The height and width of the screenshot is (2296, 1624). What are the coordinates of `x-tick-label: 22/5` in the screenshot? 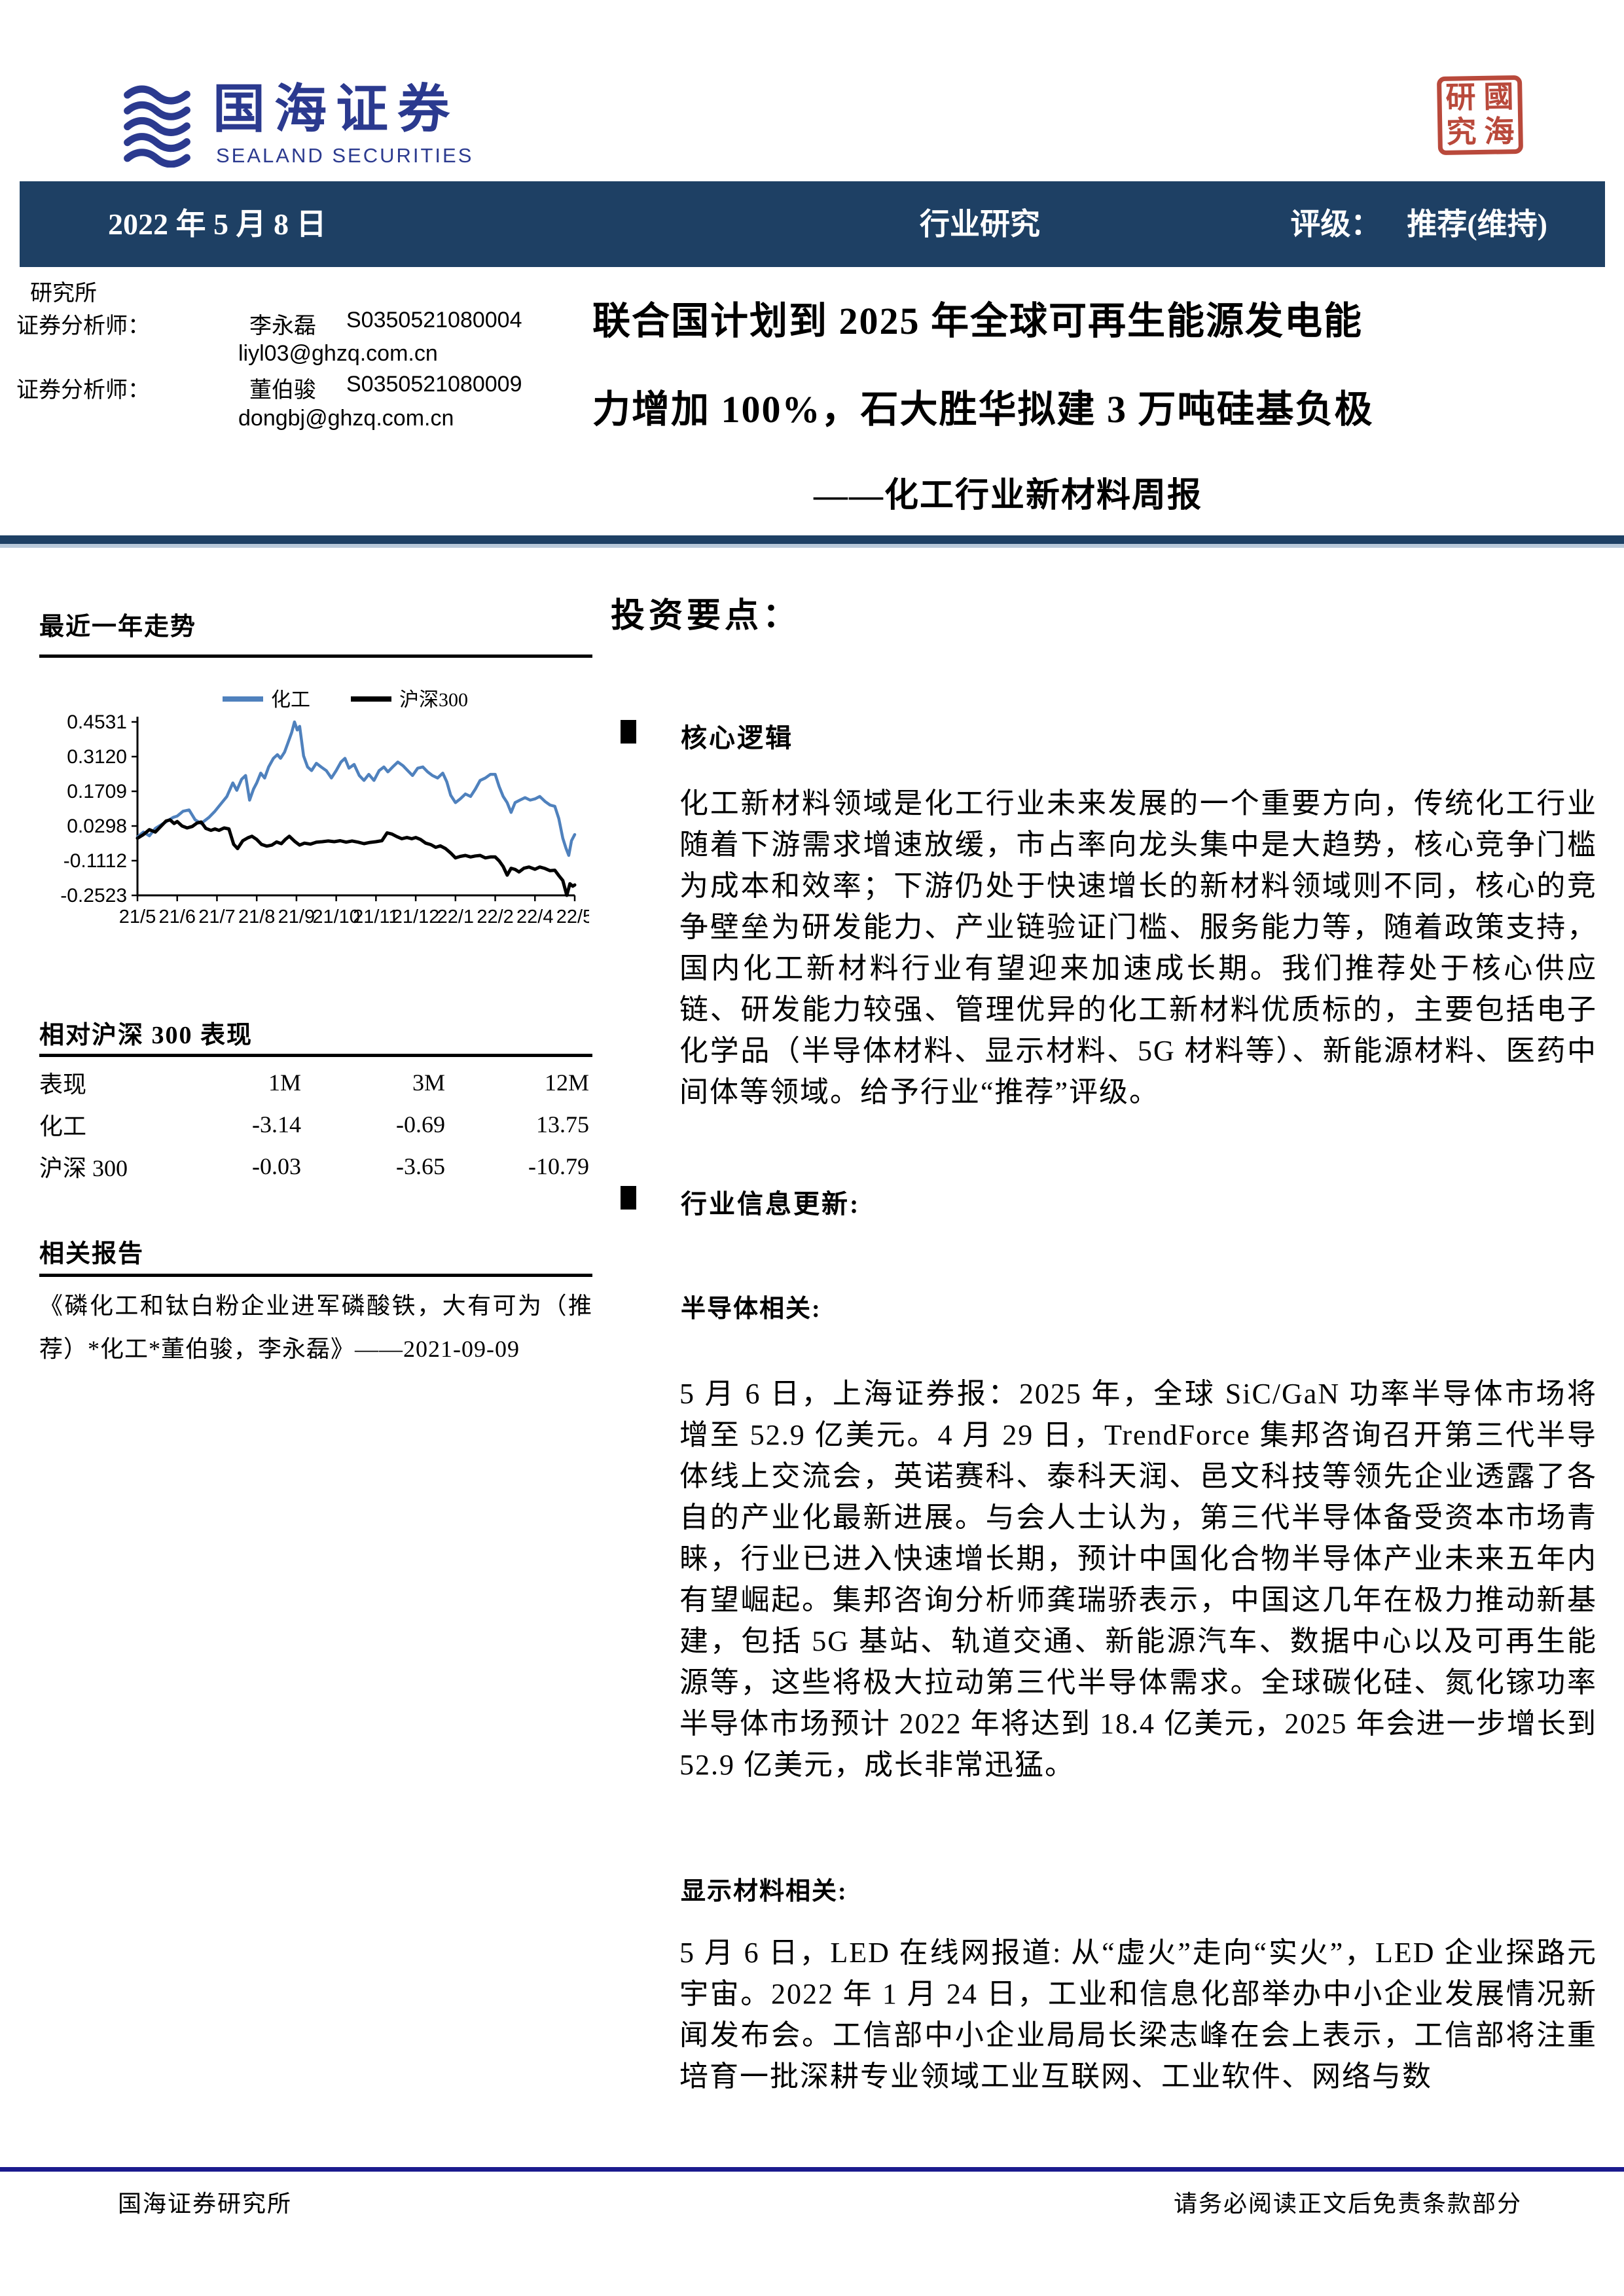 It's located at (572, 916).